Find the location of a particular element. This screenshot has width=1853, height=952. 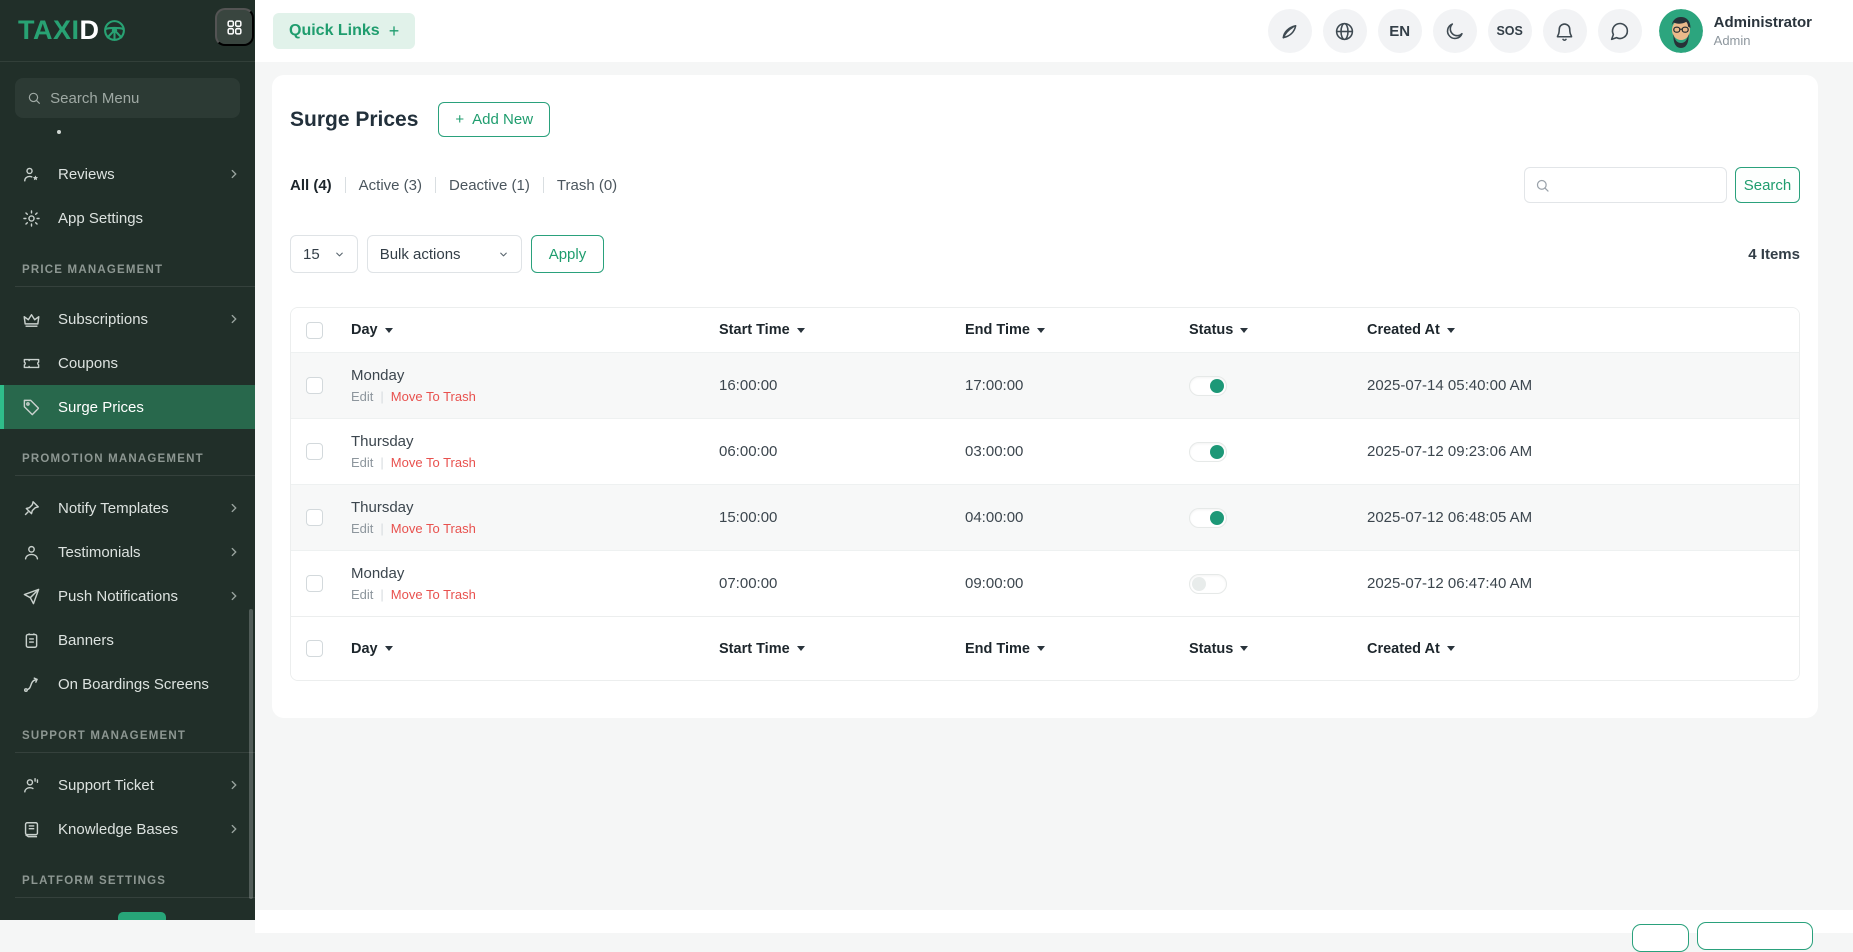

steering-wheel-icon is located at coordinates (114, 30).